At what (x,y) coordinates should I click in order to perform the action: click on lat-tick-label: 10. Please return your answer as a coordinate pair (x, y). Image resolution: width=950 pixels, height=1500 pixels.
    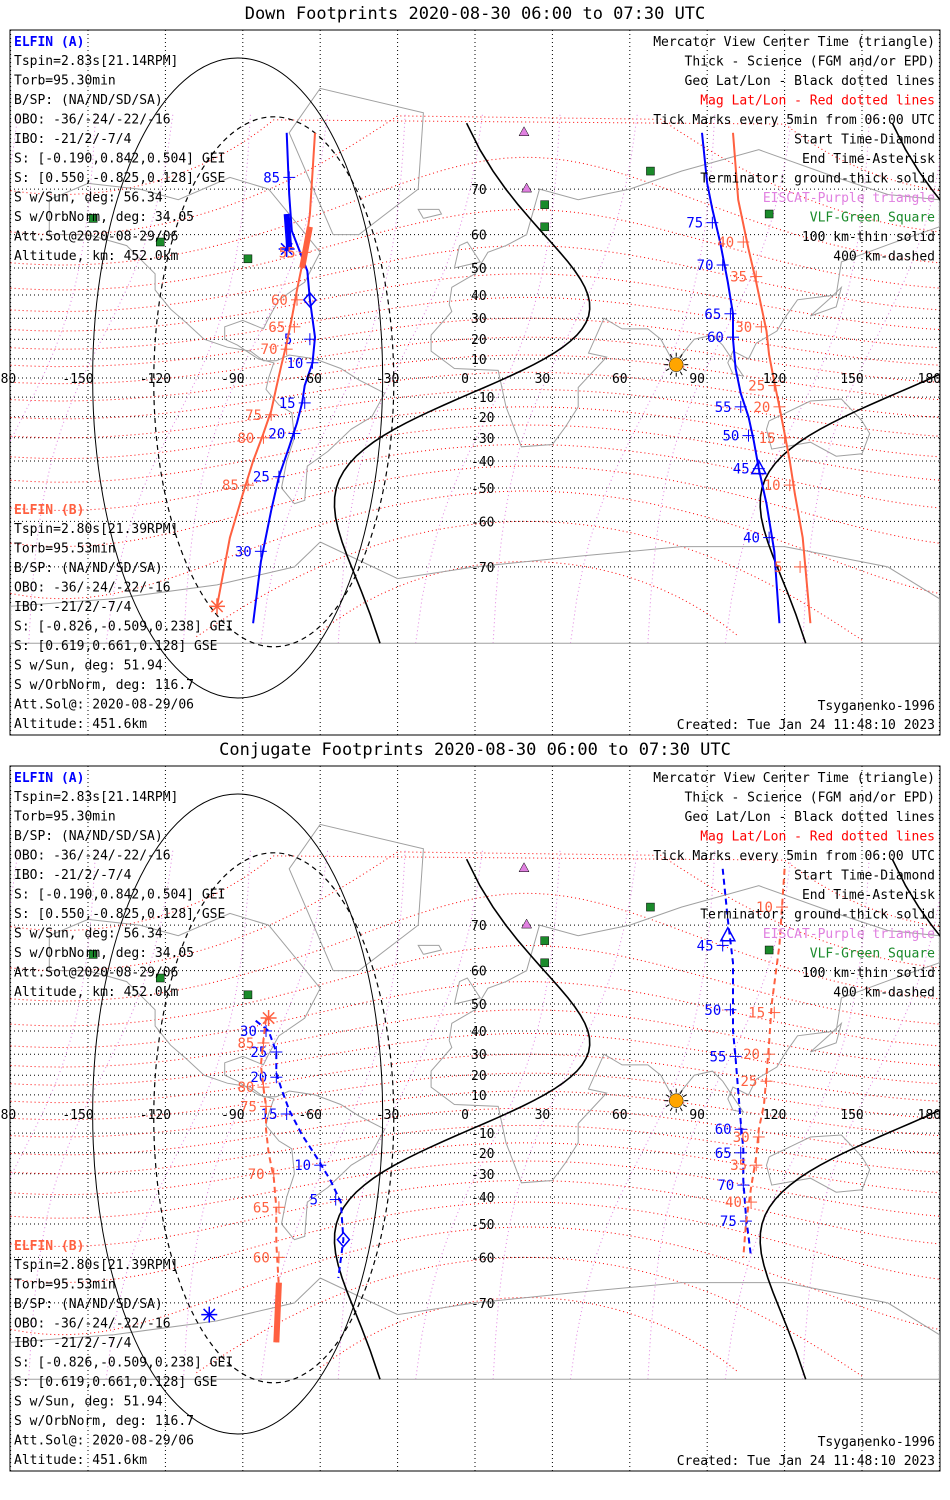
    Looking at the image, I should click on (479, 360).